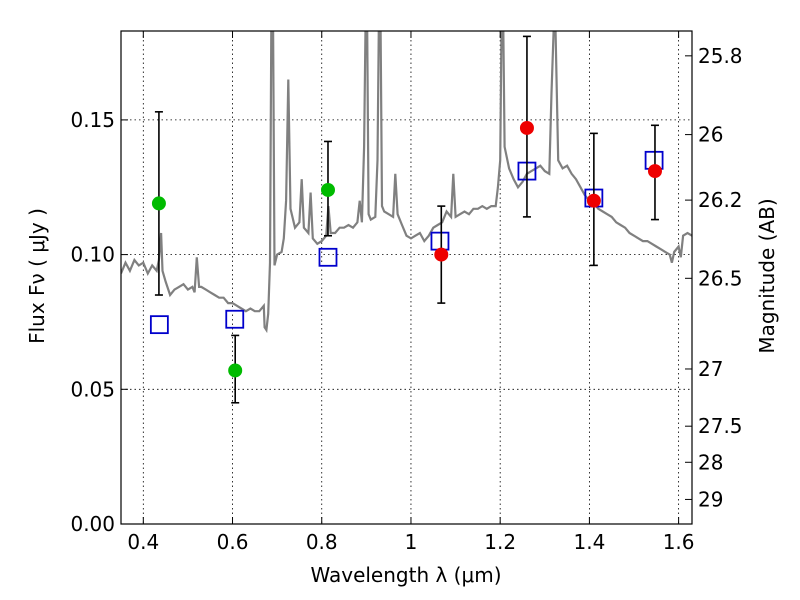 This screenshot has width=800, height=600. I want to click on y-right-tick-label: 27.5, so click(720, 426).